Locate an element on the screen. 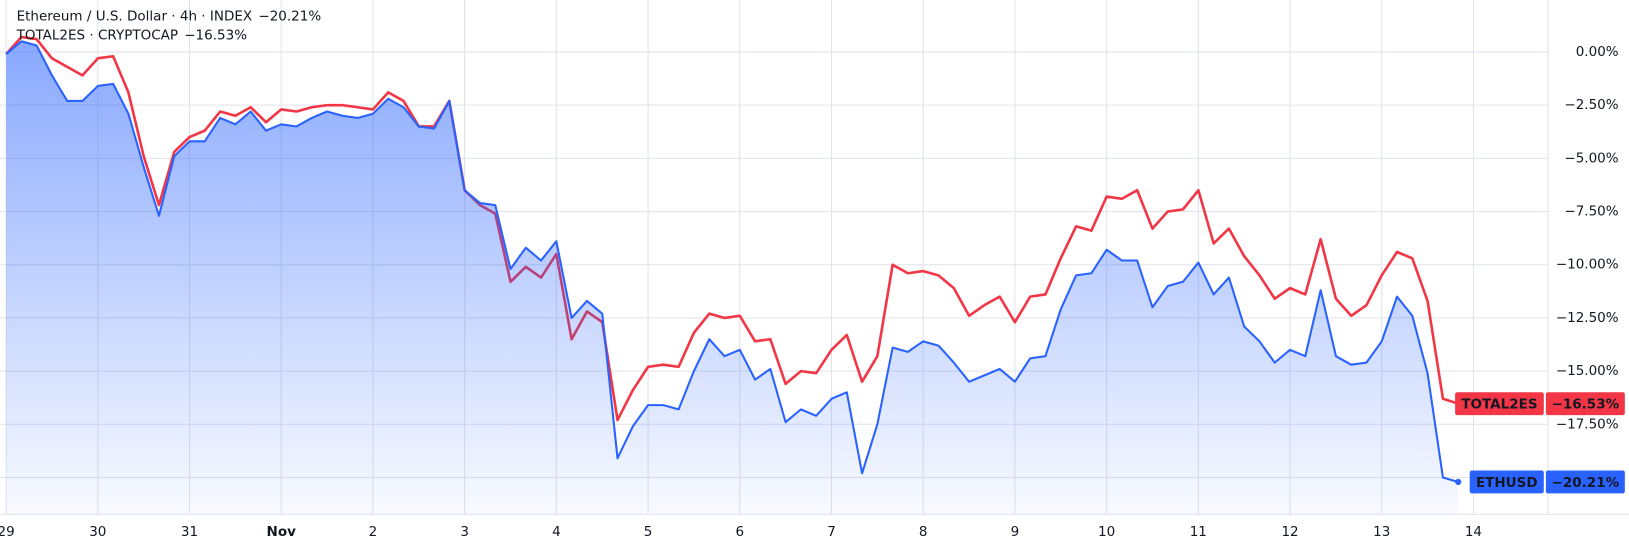 This screenshot has width=1629, height=559. value-label: −16.53% is located at coordinates (1586, 405).